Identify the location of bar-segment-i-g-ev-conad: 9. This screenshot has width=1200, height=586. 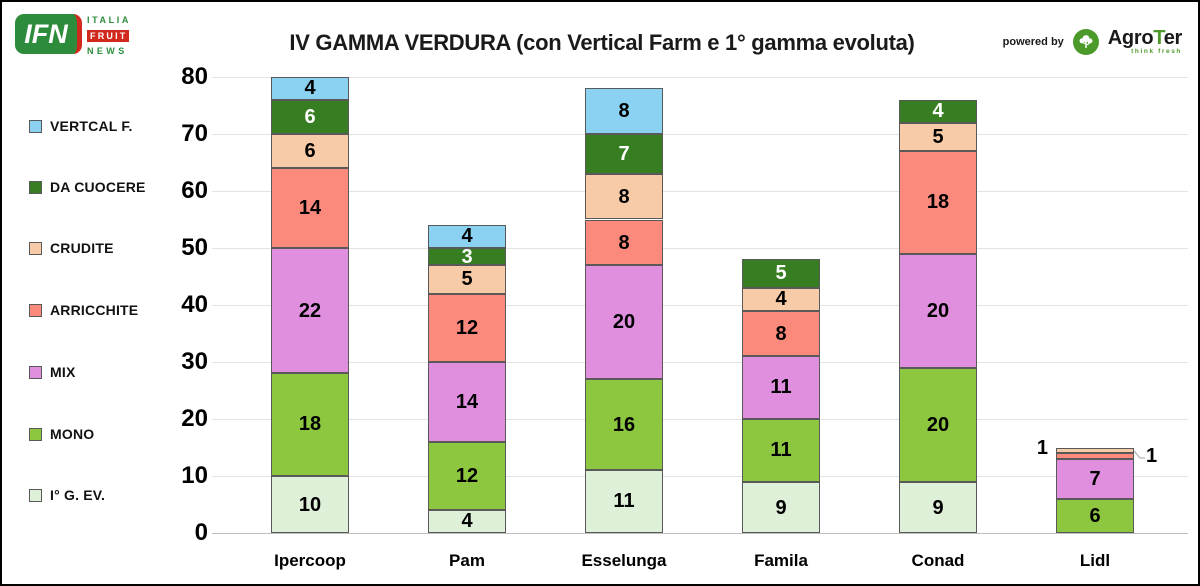
(938, 507).